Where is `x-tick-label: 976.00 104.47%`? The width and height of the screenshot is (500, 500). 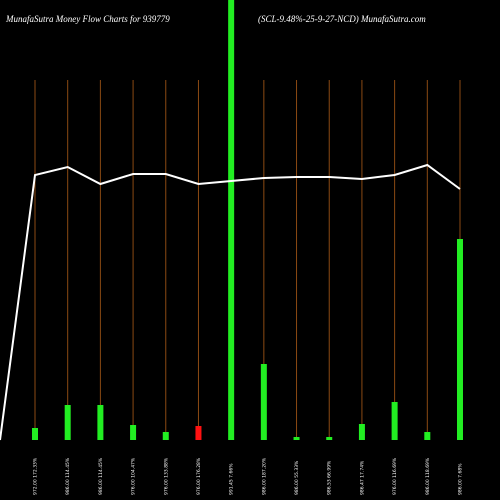 x-tick-label: 976.00 104.47% is located at coordinates (134, 476).